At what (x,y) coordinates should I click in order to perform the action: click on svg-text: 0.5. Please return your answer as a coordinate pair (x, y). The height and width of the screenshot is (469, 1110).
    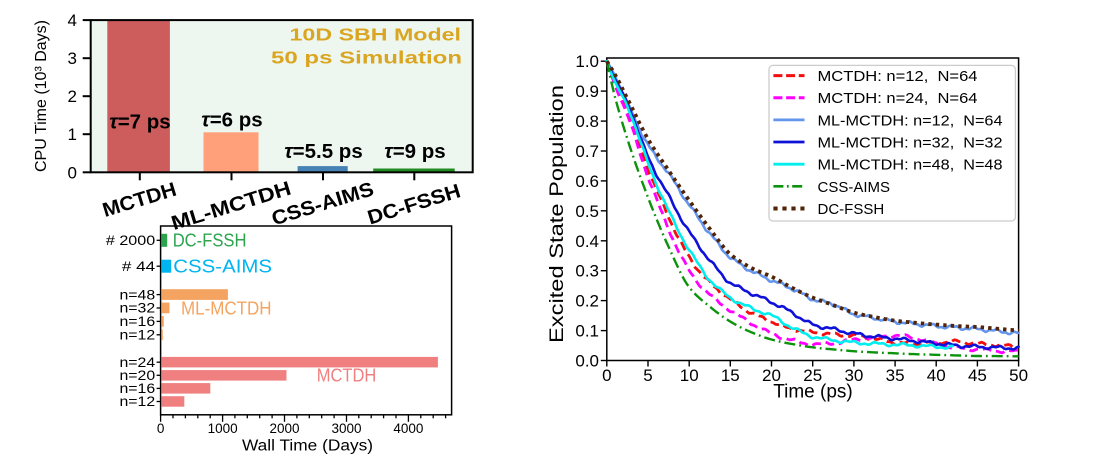
    Looking at the image, I should click on (587, 211).